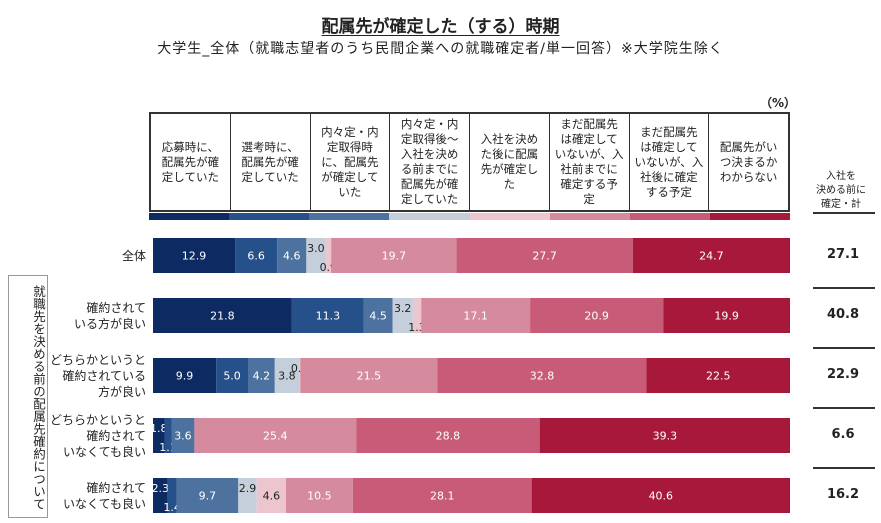 This screenshot has height=523, width=881. I want to click on legend-item: 配属先がい つ決まるか わからない, so click(748, 161).